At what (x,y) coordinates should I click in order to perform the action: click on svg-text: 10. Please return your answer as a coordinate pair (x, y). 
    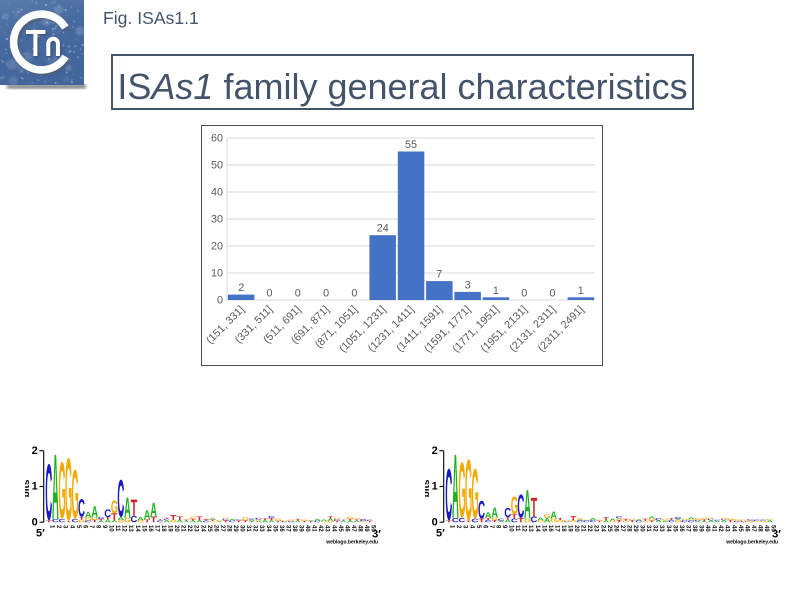
    Looking at the image, I should click on (511, 528).